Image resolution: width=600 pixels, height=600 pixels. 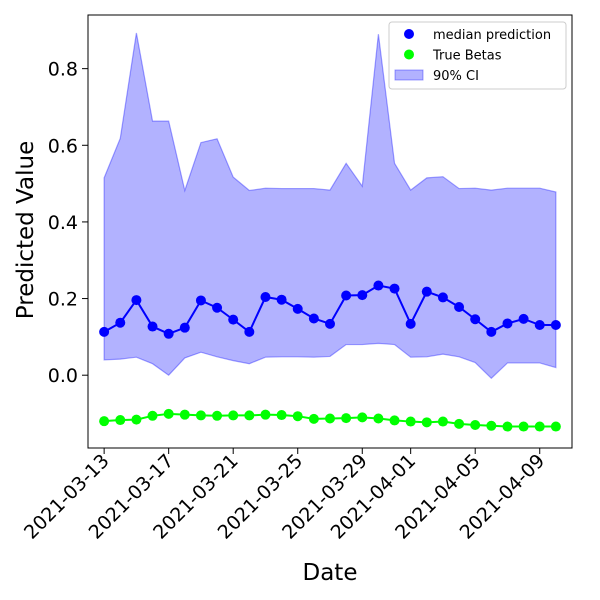 What do you see at coordinates (456, 76) in the screenshot?
I see `legend-label-90-ci: 90% CI` at bounding box center [456, 76].